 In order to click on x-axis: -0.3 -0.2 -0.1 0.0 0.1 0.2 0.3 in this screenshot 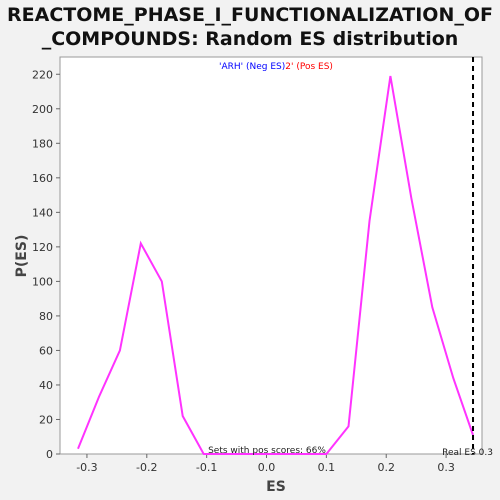, I will do `click(265, 464)`.